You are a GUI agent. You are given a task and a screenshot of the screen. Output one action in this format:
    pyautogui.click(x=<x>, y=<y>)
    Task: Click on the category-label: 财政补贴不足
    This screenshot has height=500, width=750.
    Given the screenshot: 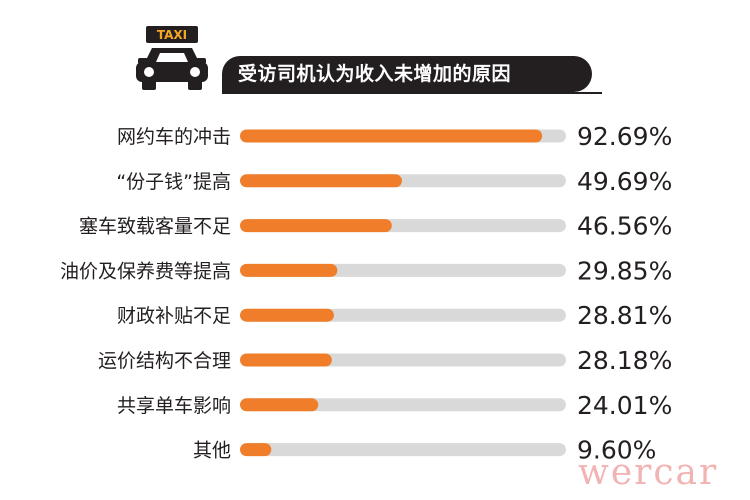 What is the action you would take?
    pyautogui.click(x=174, y=316)
    